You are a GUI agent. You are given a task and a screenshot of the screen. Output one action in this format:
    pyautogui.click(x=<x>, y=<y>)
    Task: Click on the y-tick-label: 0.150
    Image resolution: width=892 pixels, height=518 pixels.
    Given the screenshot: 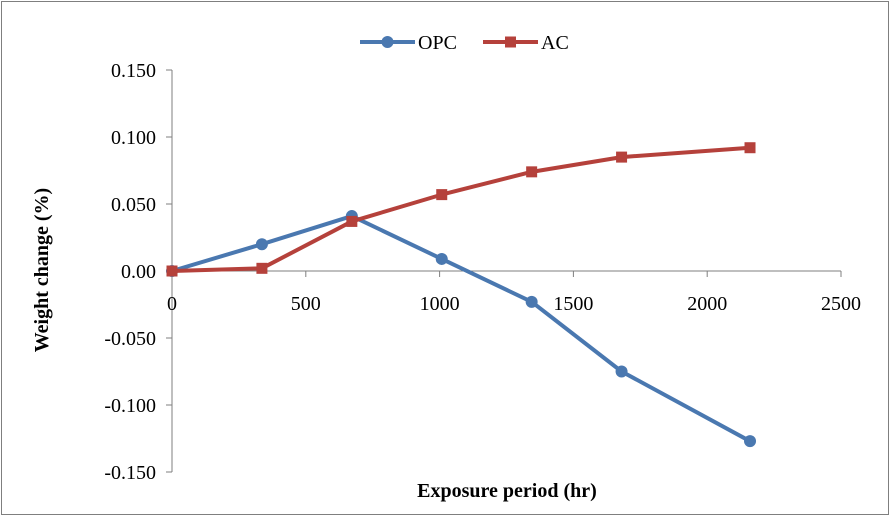 What is the action you would take?
    pyautogui.click(x=133, y=71)
    